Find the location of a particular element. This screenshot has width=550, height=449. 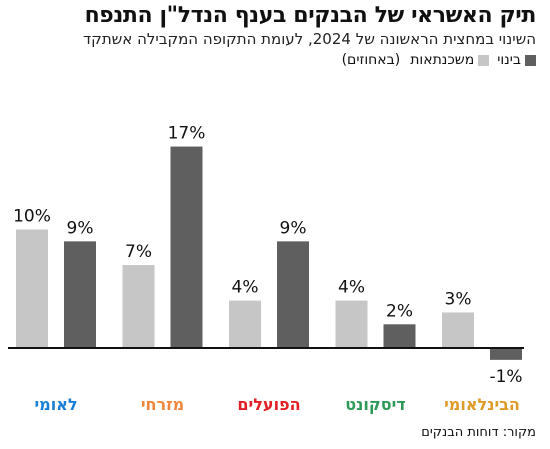

value-label-mortgages-4: 4% is located at coordinates (351, 288).